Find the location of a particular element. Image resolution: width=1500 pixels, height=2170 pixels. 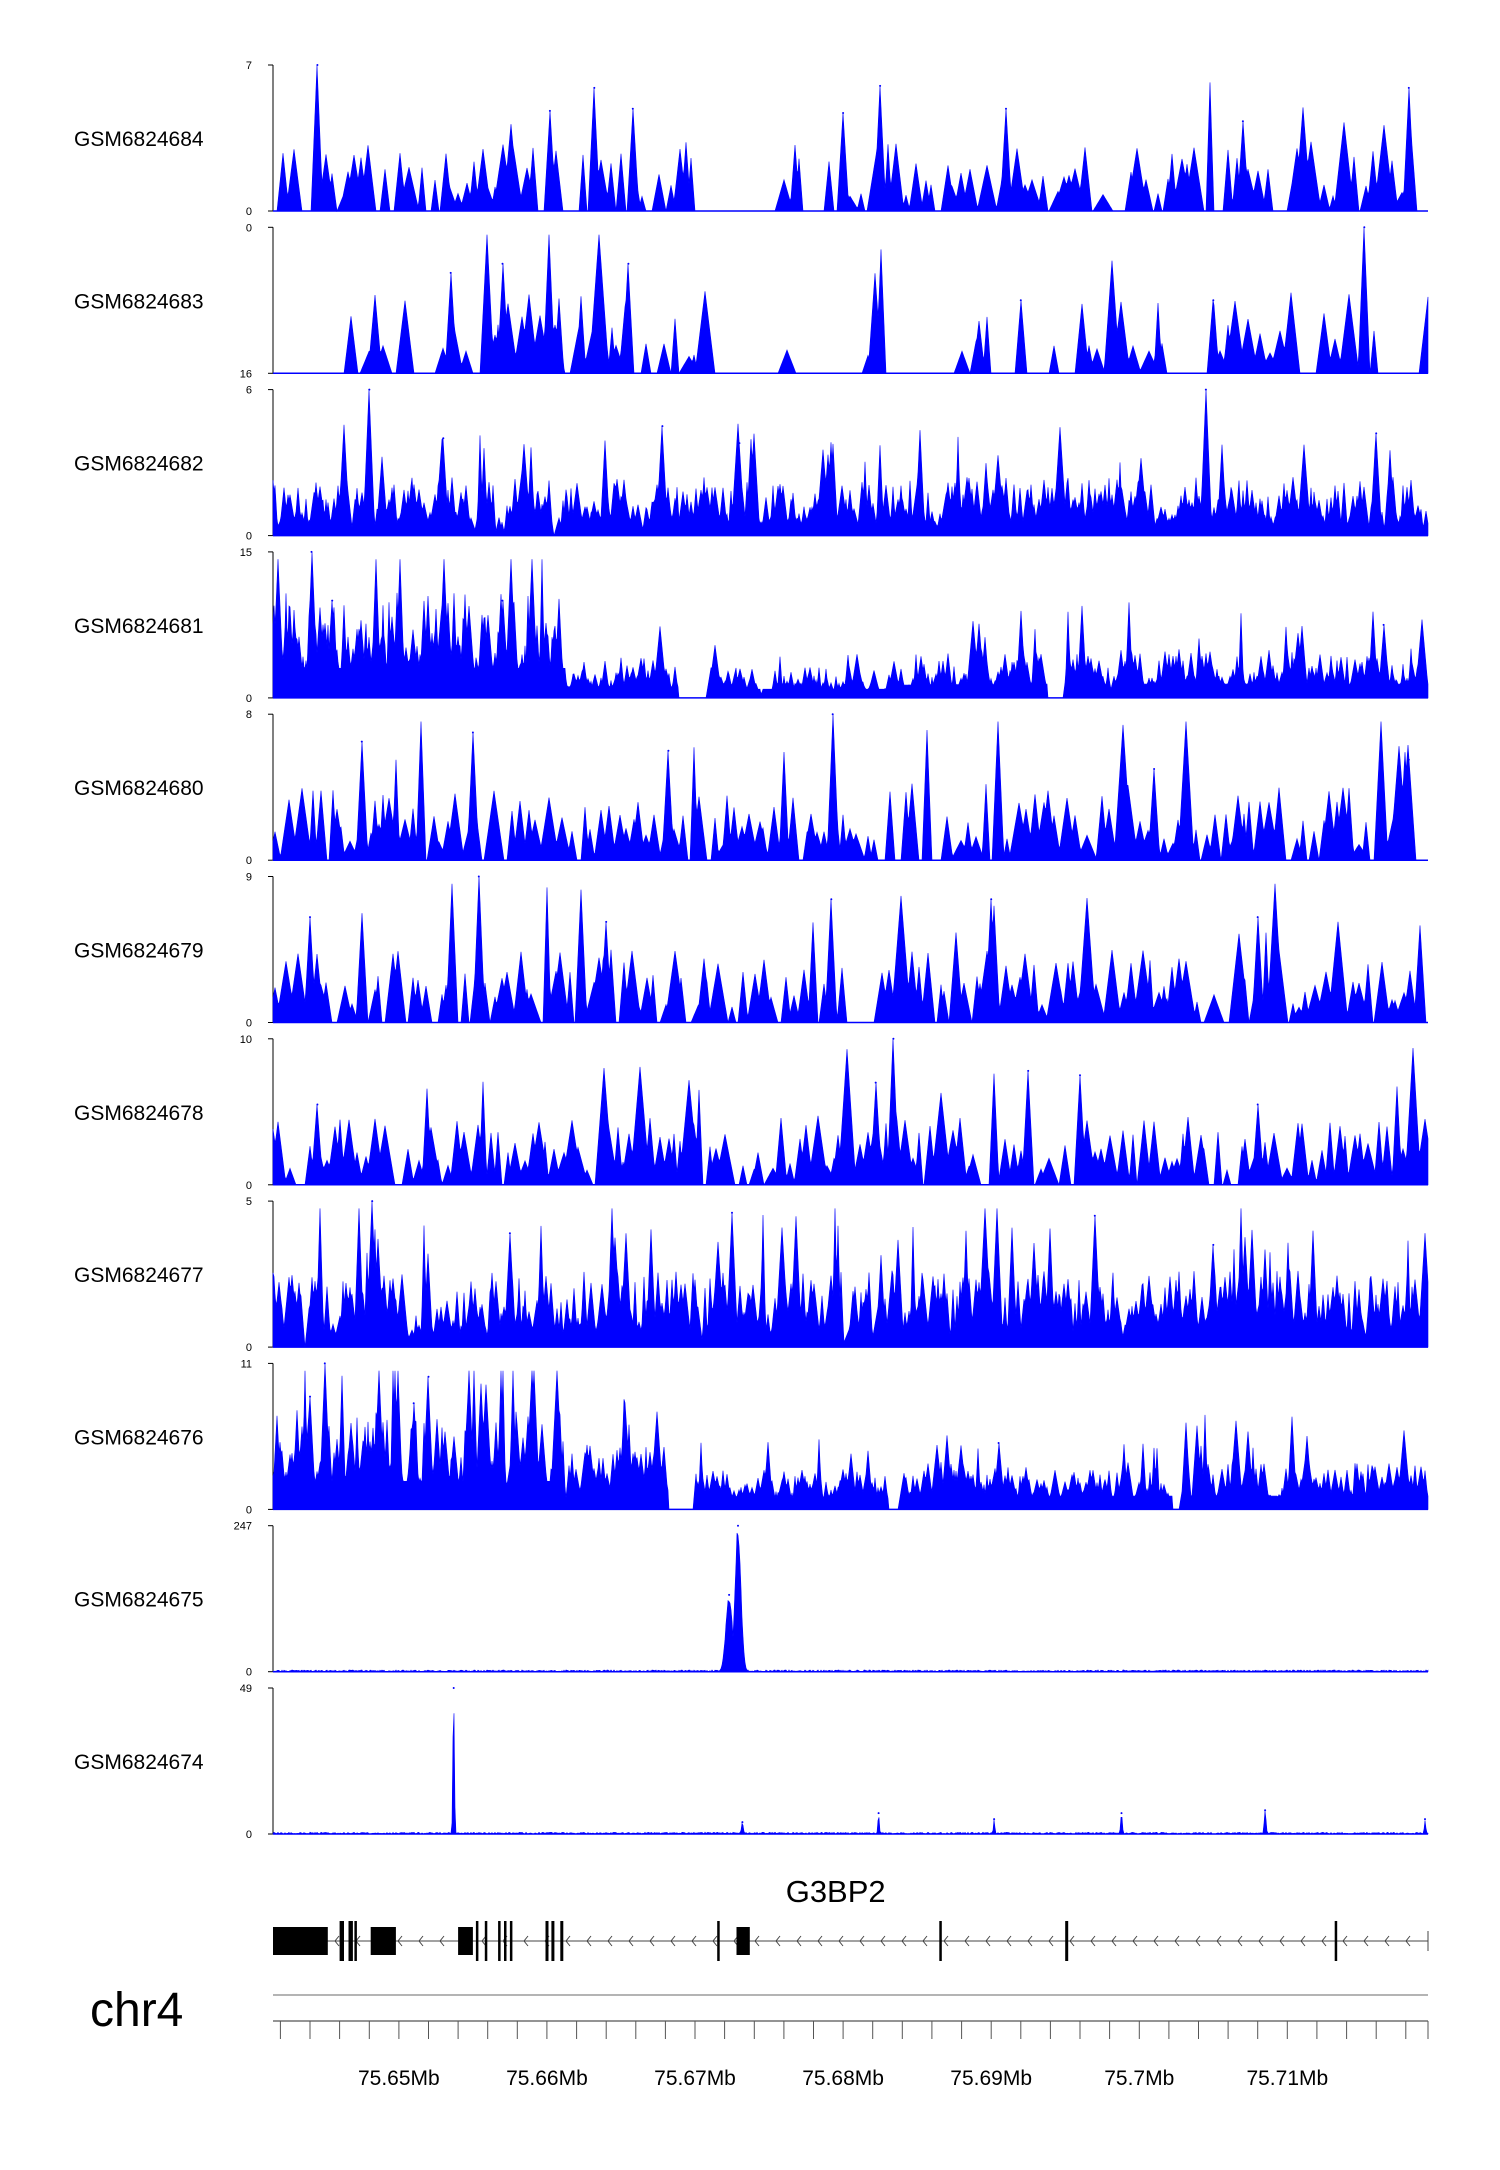

track-GSM6824674: GSM6824674 49 0 is located at coordinates (751, 1762).